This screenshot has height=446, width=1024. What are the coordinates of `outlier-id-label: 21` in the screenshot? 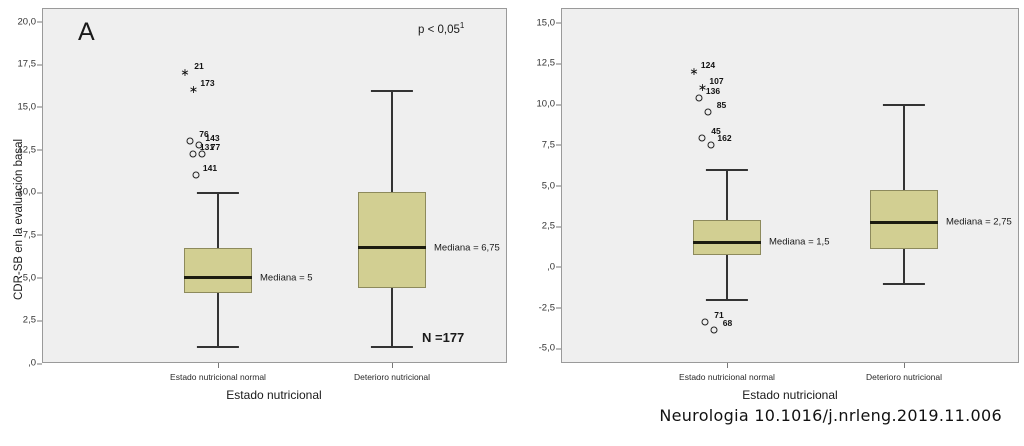 It's located at (199, 65).